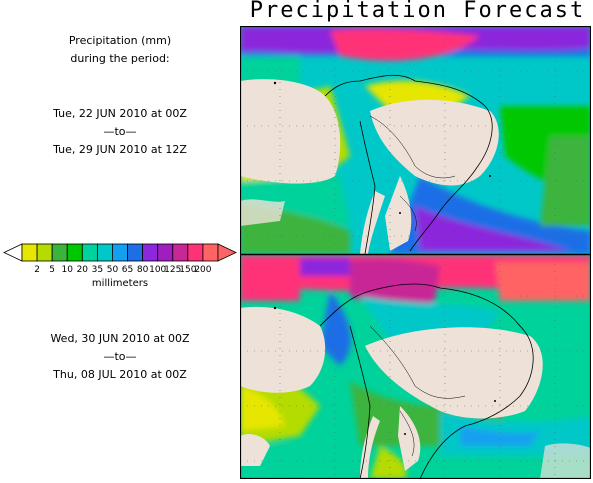 Image resolution: width=593 pixels, height=483 pixels. I want to click on precip-label-line1: Precipitation (mm), so click(120, 40).